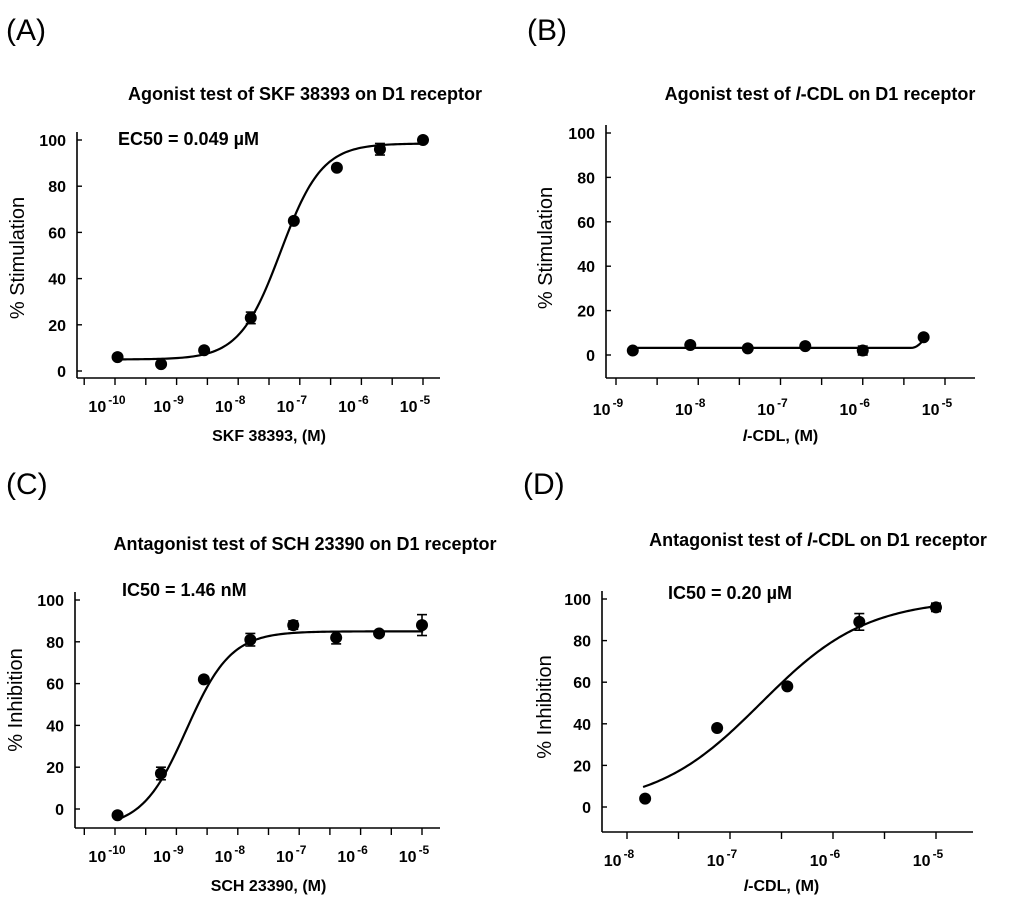 The height and width of the screenshot is (900, 1027). What do you see at coordinates (269, 886) in the screenshot?
I see `x-axis-label: SCH 23390, (M)` at bounding box center [269, 886].